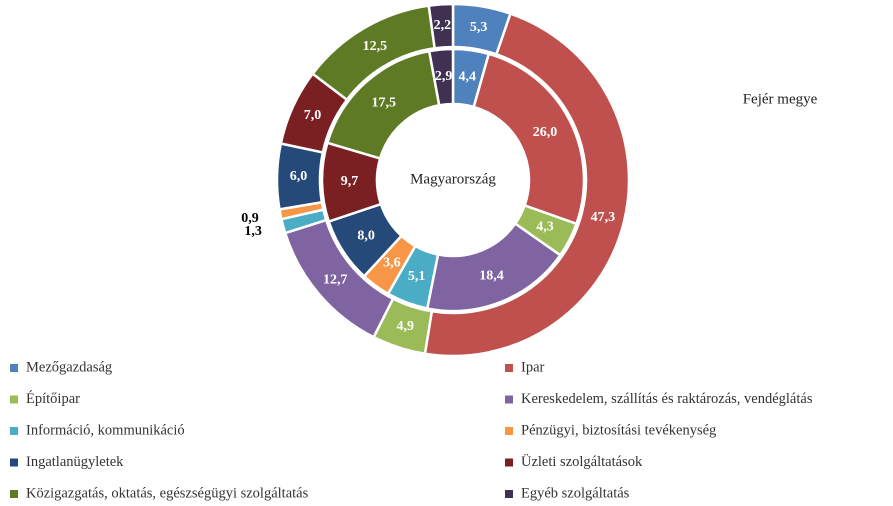  Describe the element at coordinates (299, 176) in the screenshot. I see `data-label: 6,0` at that location.